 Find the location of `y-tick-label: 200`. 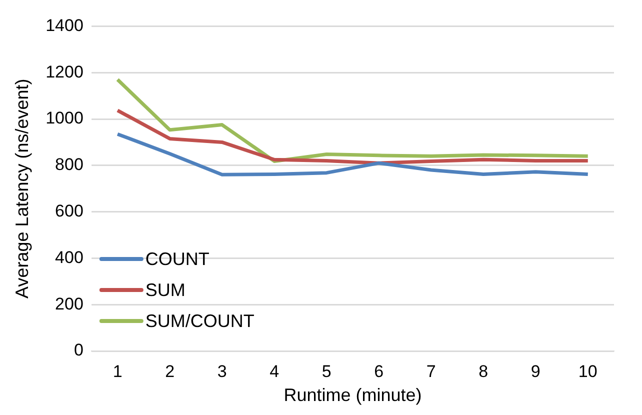

y-tick-label: 200 is located at coordinates (69, 304).